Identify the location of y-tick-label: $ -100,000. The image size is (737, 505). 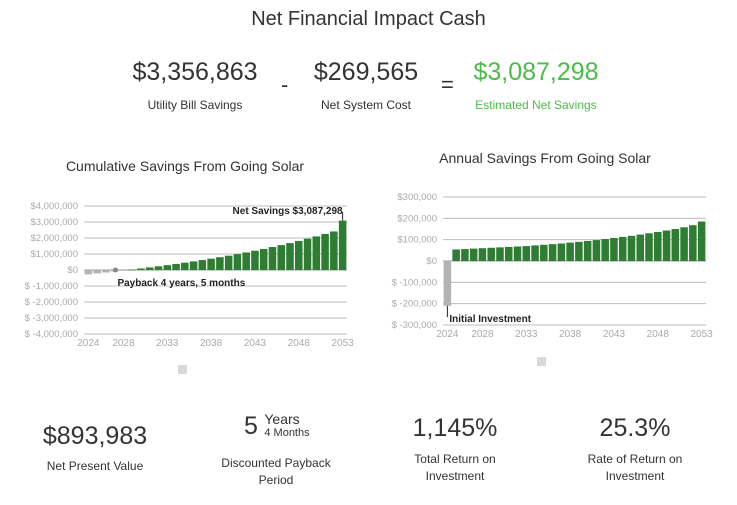
(414, 282).